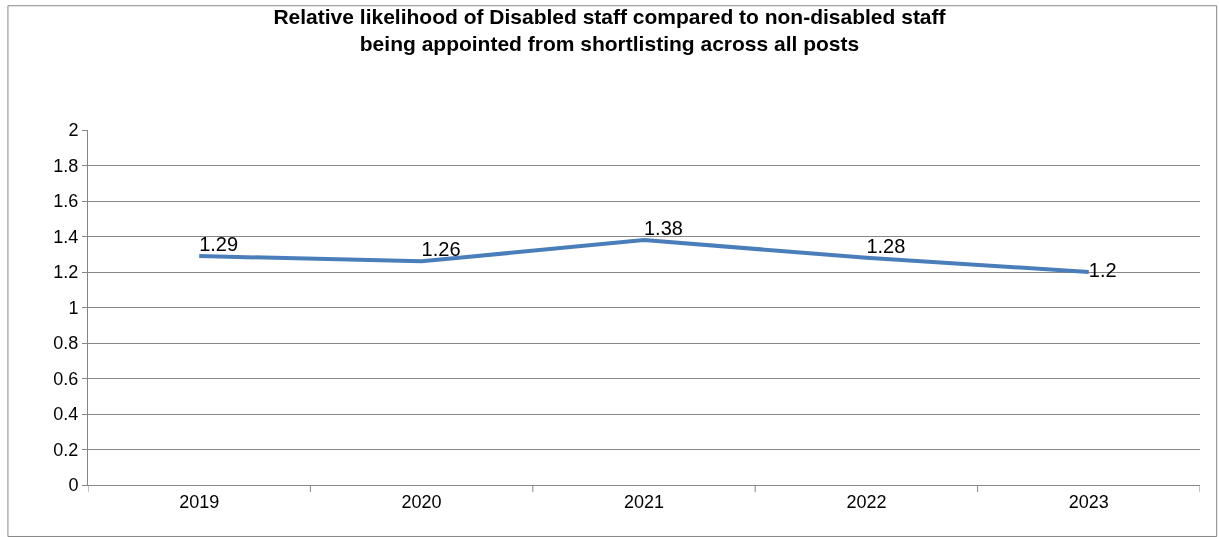 The height and width of the screenshot is (537, 1219). What do you see at coordinates (866, 501) in the screenshot?
I see `x-tick-label: 2022` at bounding box center [866, 501].